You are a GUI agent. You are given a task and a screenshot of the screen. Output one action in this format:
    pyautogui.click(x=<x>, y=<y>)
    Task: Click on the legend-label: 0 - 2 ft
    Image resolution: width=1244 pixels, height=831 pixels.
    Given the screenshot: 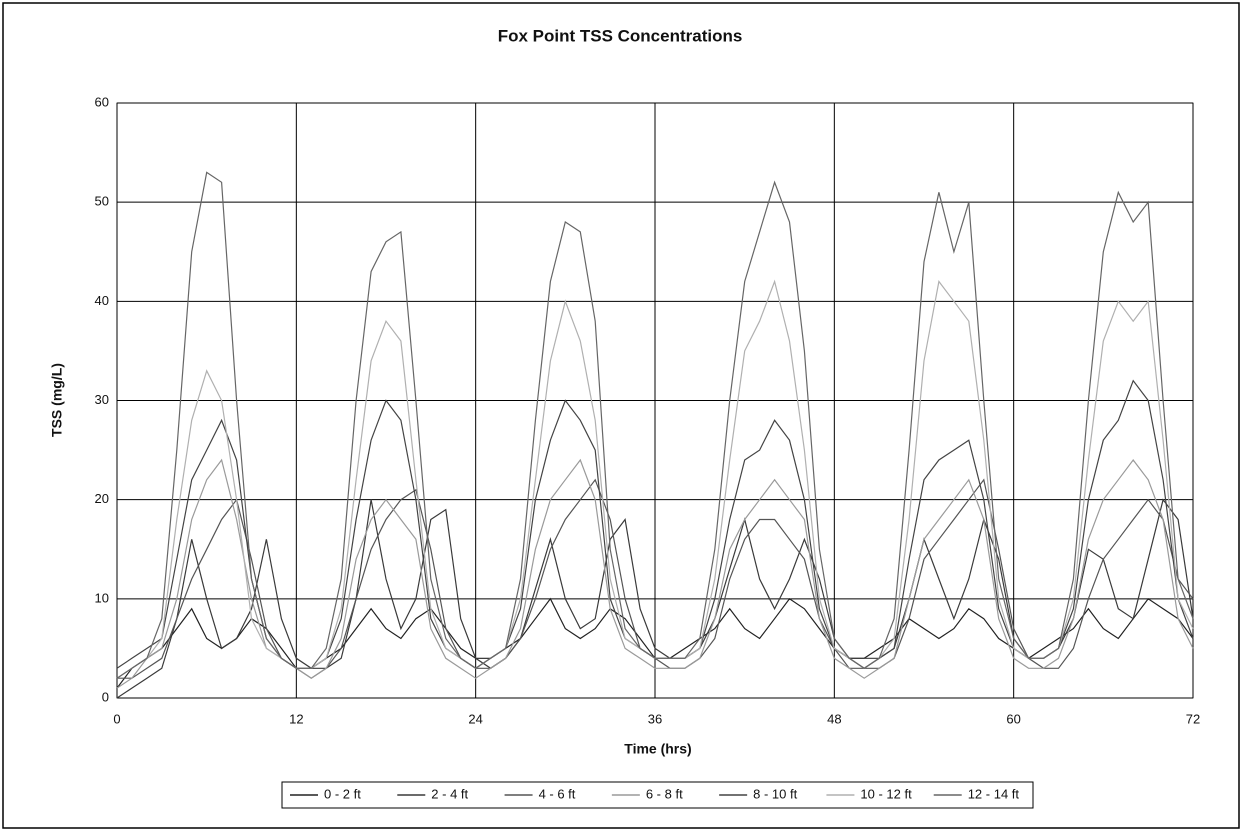 What is the action you would take?
    pyautogui.click(x=342, y=793)
    